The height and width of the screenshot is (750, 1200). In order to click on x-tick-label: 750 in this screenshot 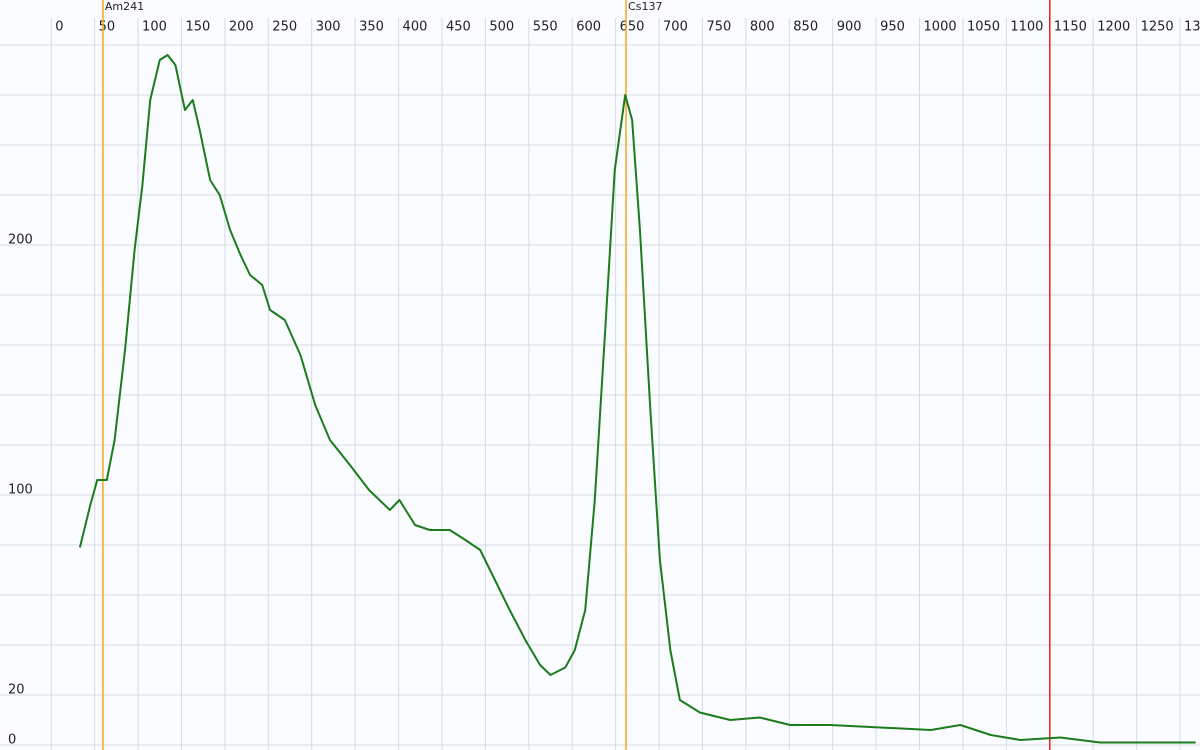, I will do `click(718, 27)`.